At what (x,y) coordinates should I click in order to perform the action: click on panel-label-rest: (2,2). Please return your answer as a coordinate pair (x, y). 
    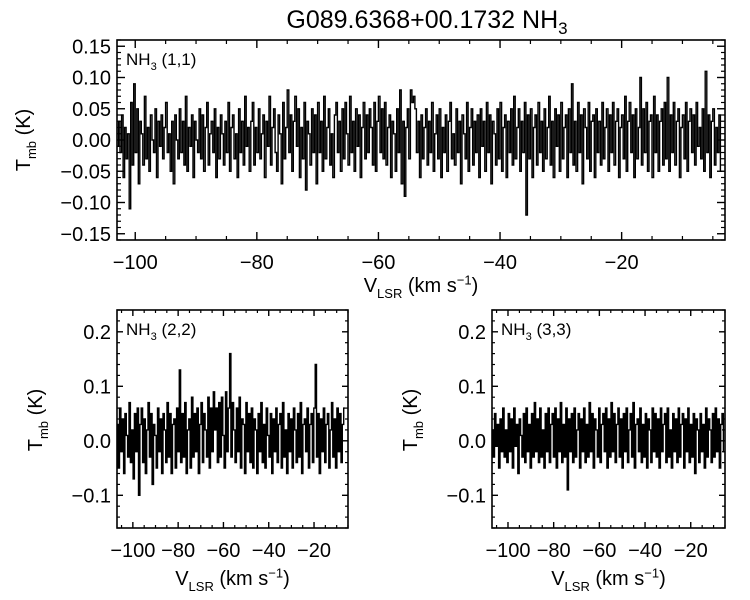
    Looking at the image, I should click on (177, 329).